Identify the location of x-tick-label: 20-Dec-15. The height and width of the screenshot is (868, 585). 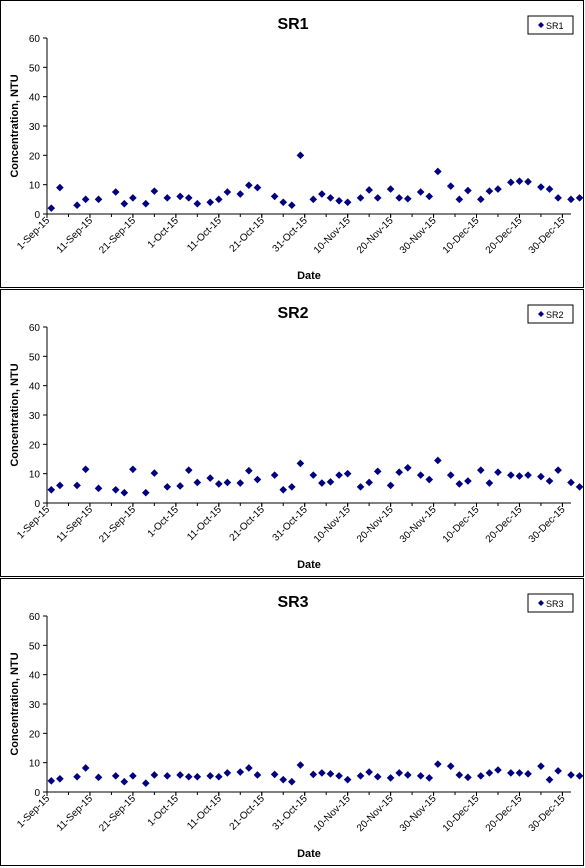
(504, 235).